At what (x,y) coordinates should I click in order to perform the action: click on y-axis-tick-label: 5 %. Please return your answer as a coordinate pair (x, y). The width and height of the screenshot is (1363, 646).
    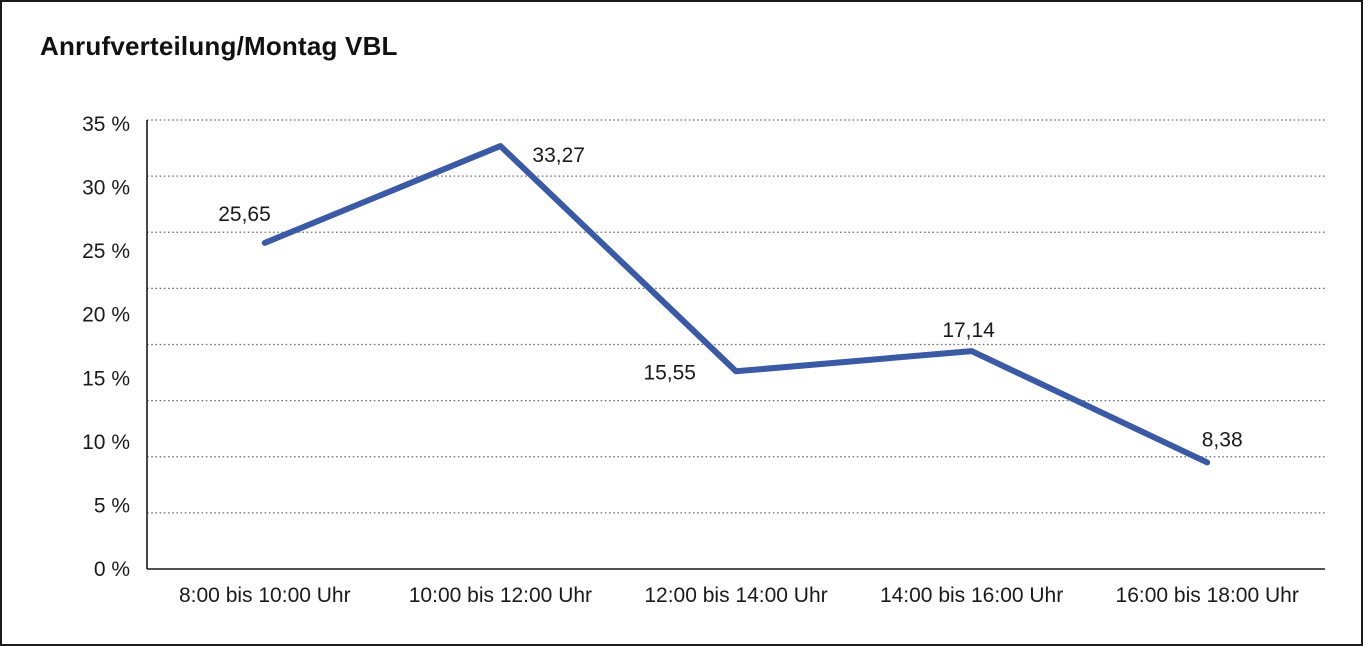
    Looking at the image, I should click on (112, 505).